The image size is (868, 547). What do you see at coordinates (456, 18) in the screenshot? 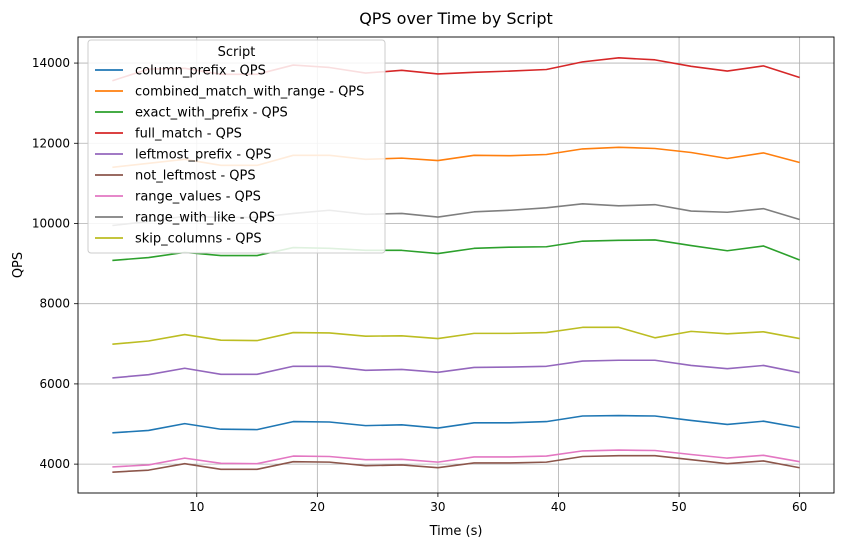
I see `chart-title: QPS over Time by Script` at bounding box center [456, 18].